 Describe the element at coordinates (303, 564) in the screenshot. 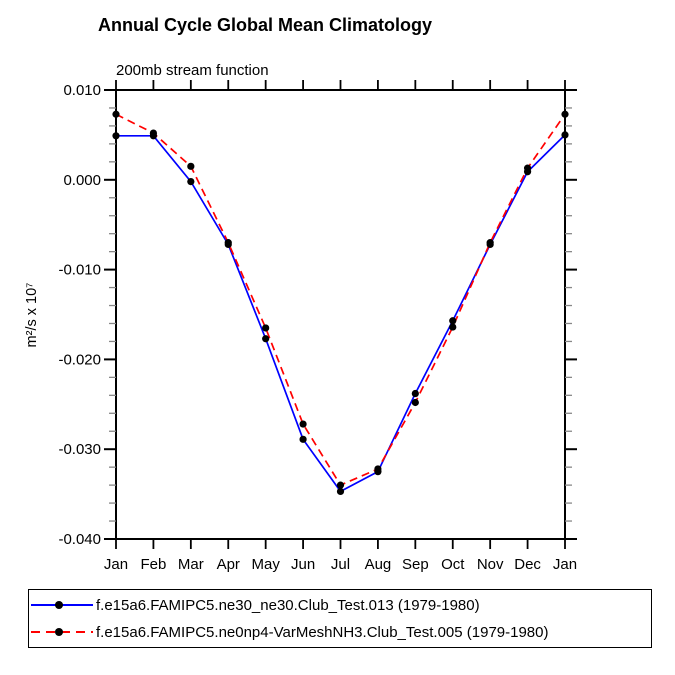

I see `x-tick-label: Jun` at that location.